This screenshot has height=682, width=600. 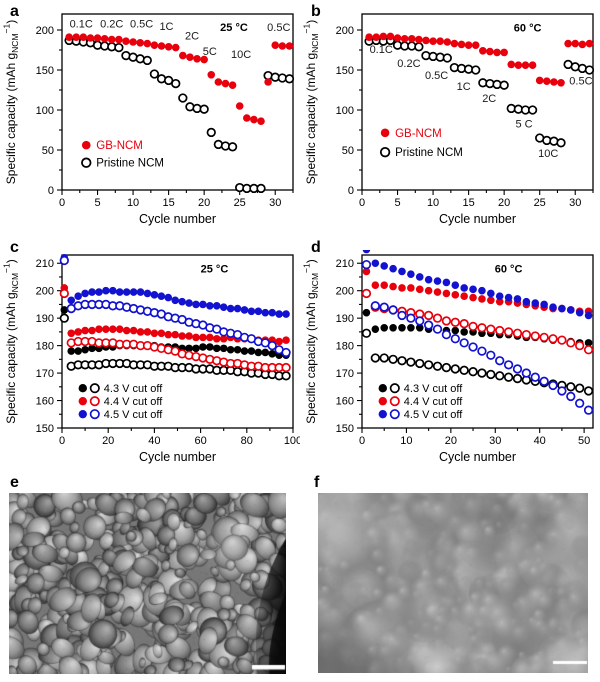 What do you see at coordinates (481, 92) in the screenshot?
I see `annotations: 0.1C 0.2C 0.5C 1C 2C 5 C 10C 60 °C 0.5C` at bounding box center [481, 92].